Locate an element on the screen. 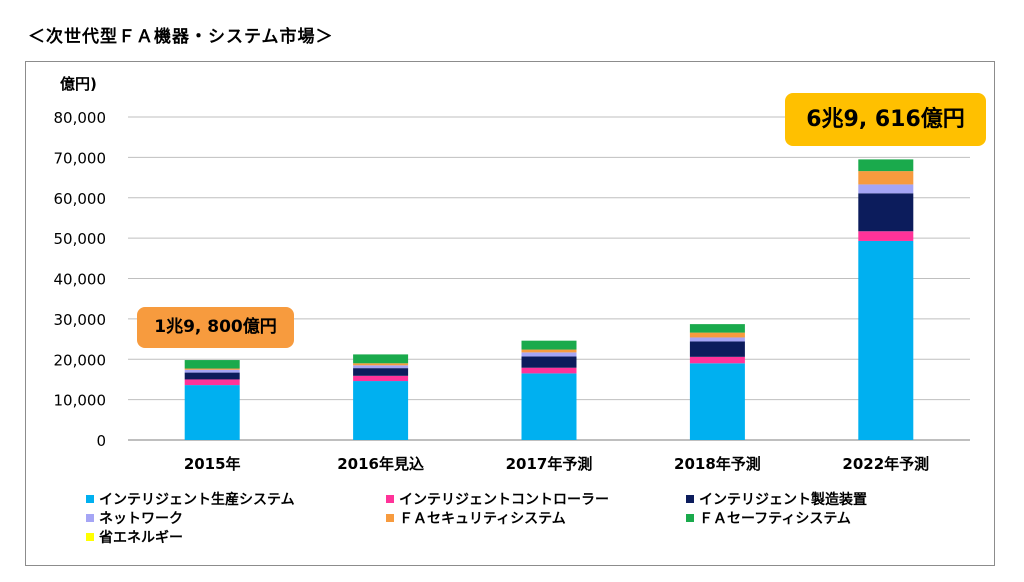 This screenshot has width=1024, height=582. legend-item: 省エネルギー is located at coordinates (134, 537).